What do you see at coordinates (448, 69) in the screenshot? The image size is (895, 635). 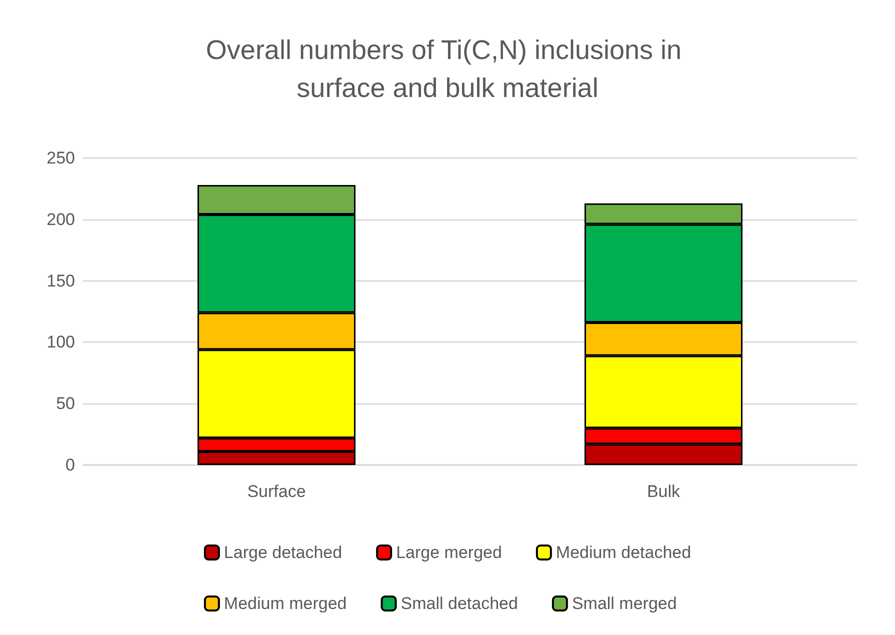 I see `chart-title: Overall numbers of Ti(C,N) inclusions in surface and bulk material` at bounding box center [448, 69].